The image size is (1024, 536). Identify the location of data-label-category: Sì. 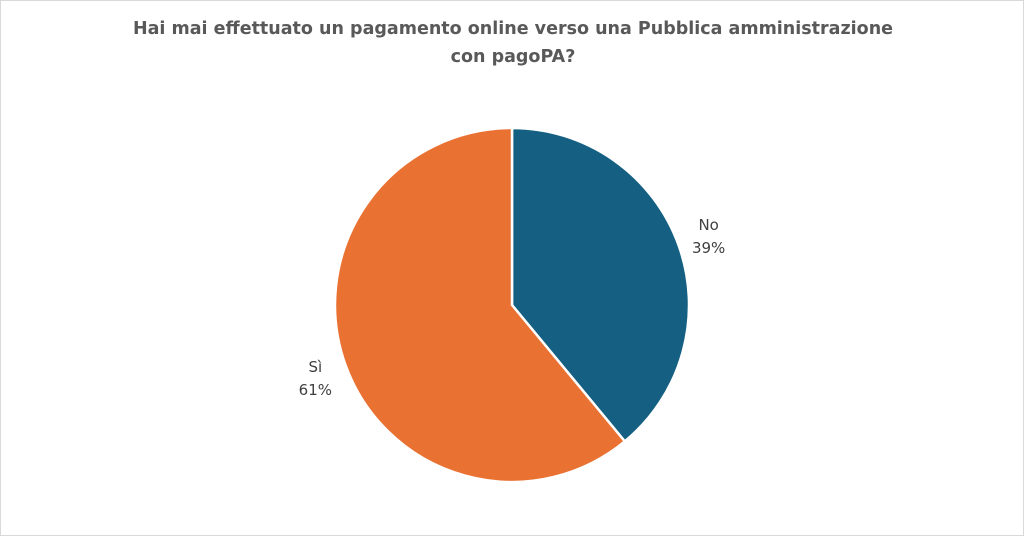
(316, 367).